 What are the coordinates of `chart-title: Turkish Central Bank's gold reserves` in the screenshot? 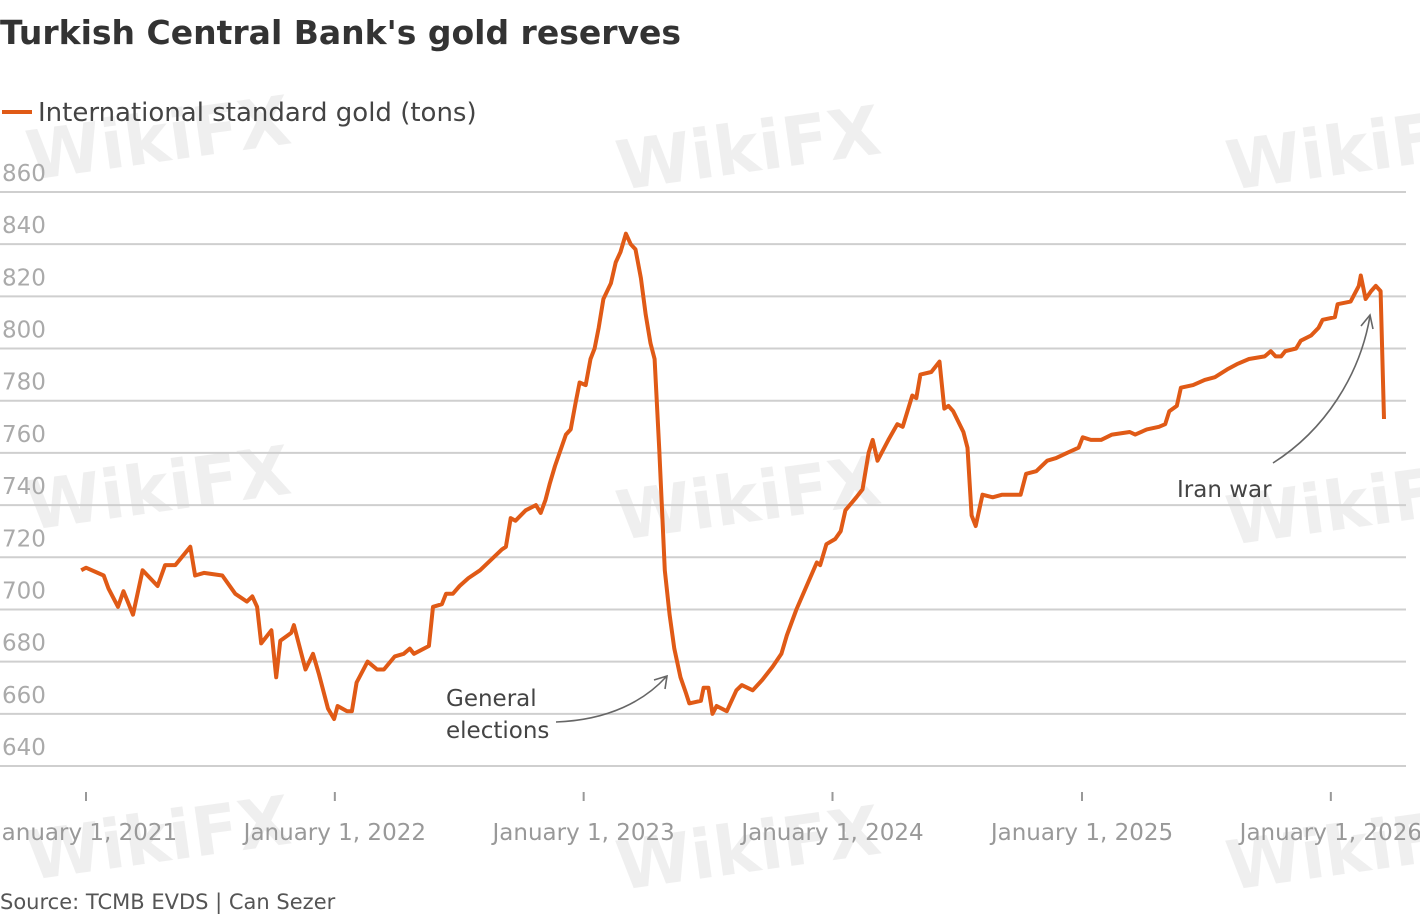 It's located at (340, 32).